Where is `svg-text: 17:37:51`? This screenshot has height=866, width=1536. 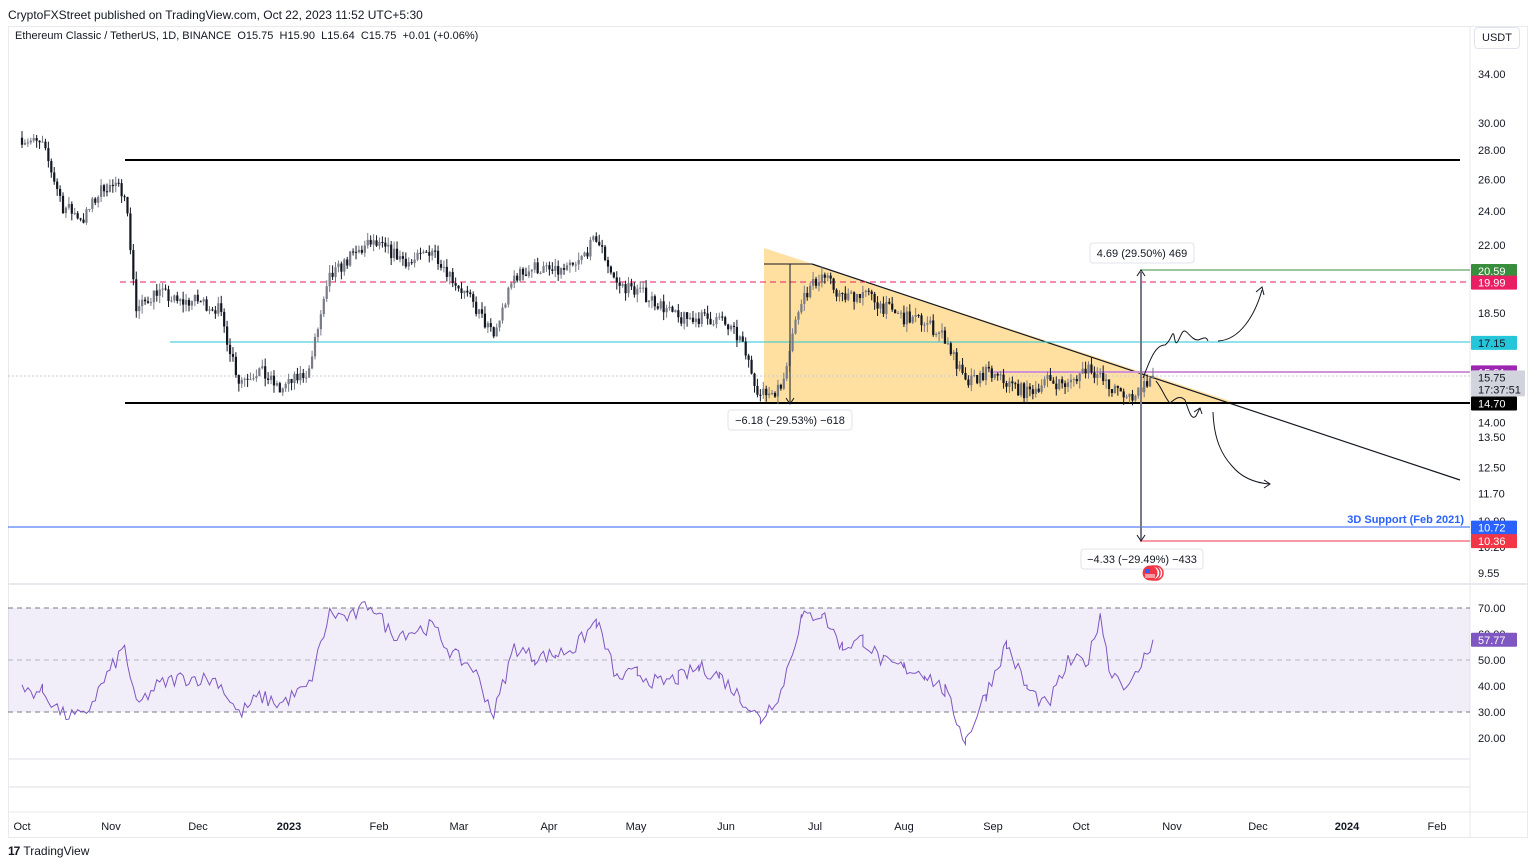
svg-text: 17:37:51 is located at coordinates (1499, 390).